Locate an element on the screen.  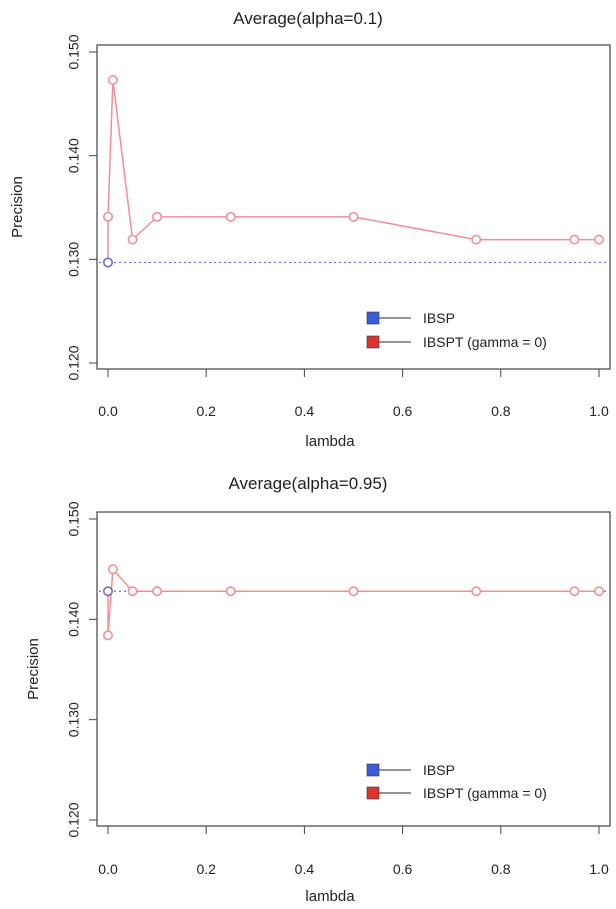
chart-title: Average(alpha=0.1) is located at coordinates (308, 18).